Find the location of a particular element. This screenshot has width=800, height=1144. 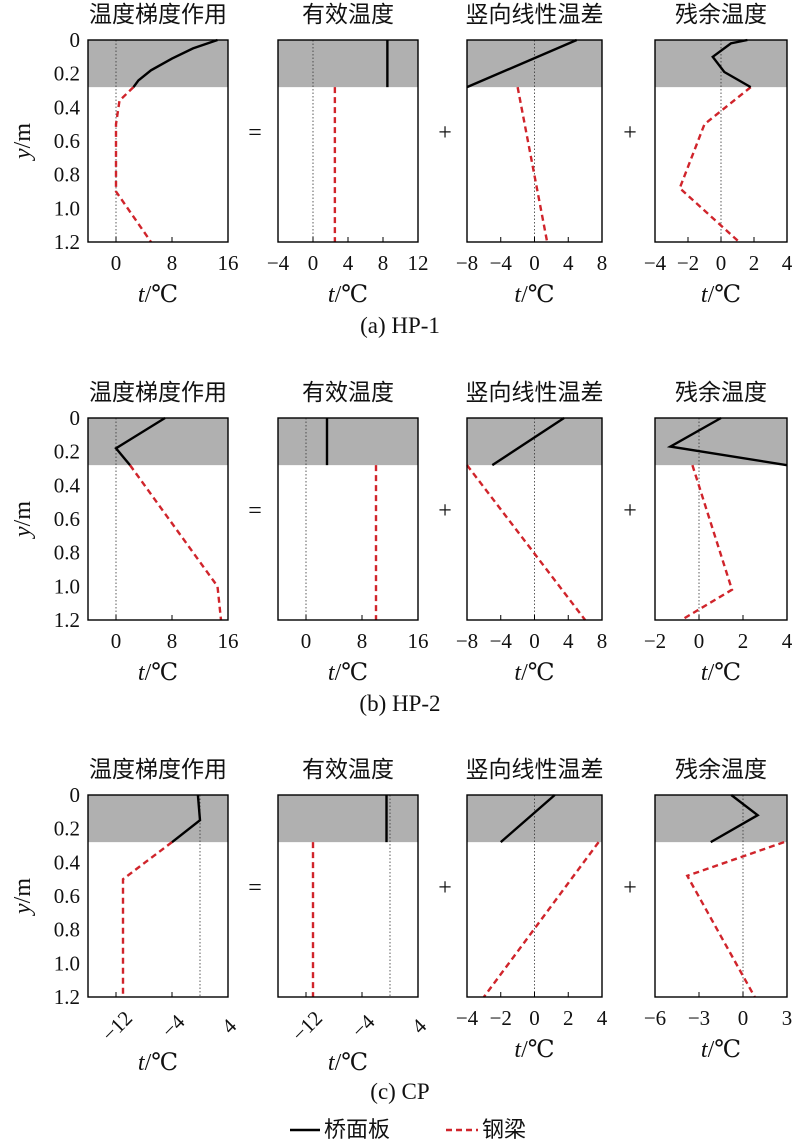

panel-hp-2-3: 竖向线性温差 −8 −4 0 4 8 is located at coordinates (531, 516).